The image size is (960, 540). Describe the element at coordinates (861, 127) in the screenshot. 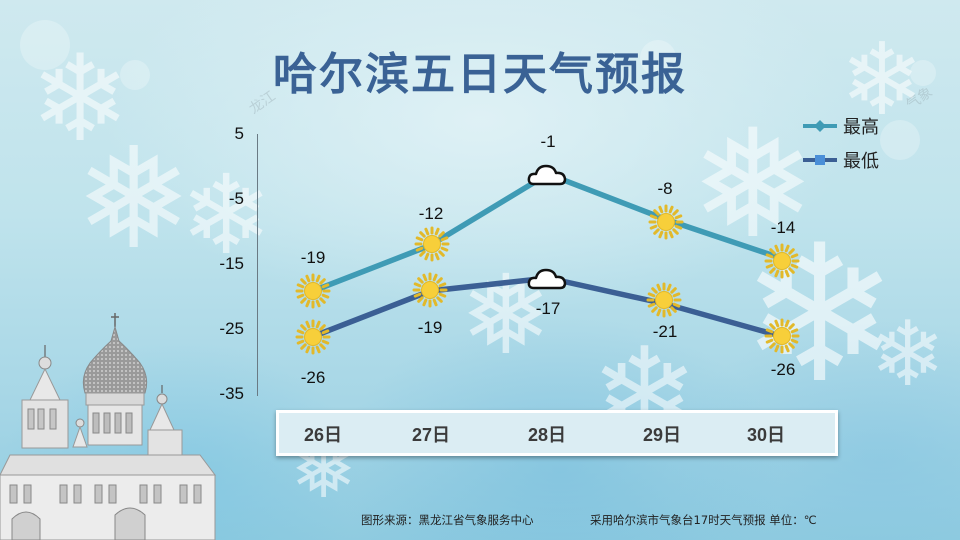

I see `legend-high-label: 最高` at that location.